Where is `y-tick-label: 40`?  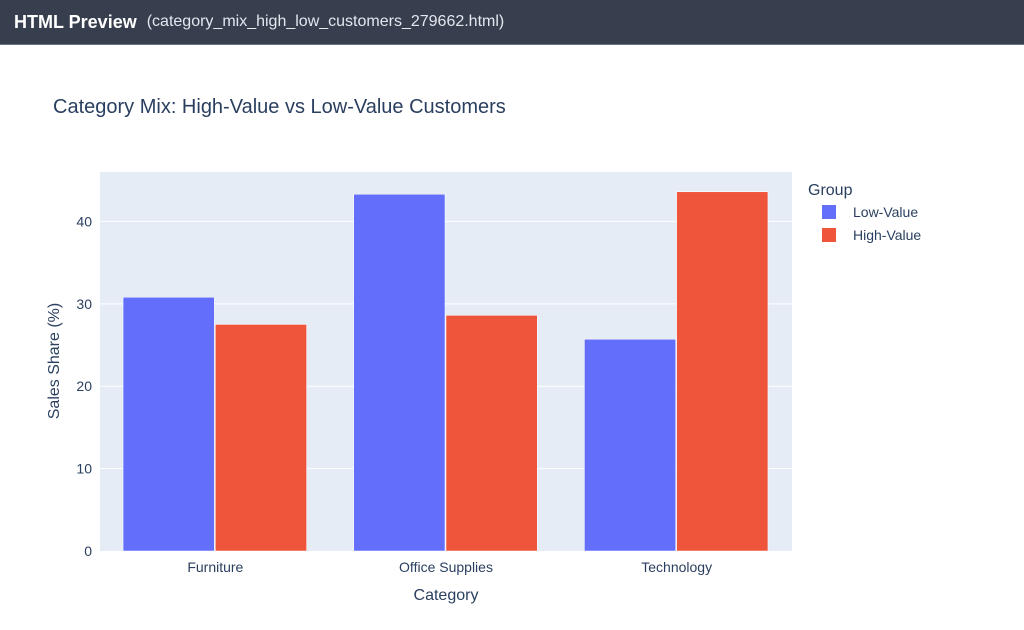
y-tick-label: 40 is located at coordinates (84, 221).